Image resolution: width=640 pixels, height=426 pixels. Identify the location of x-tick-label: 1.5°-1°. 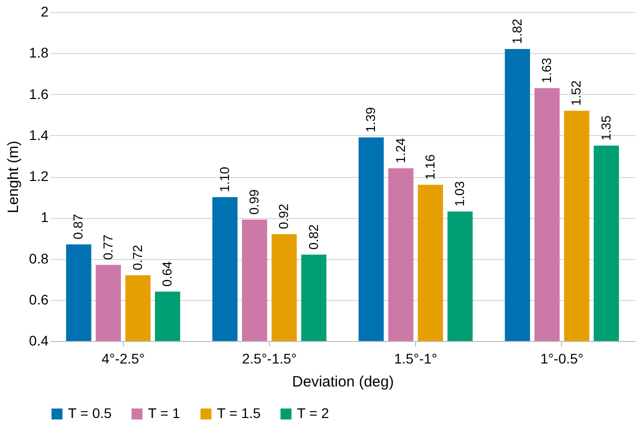
(416, 358).